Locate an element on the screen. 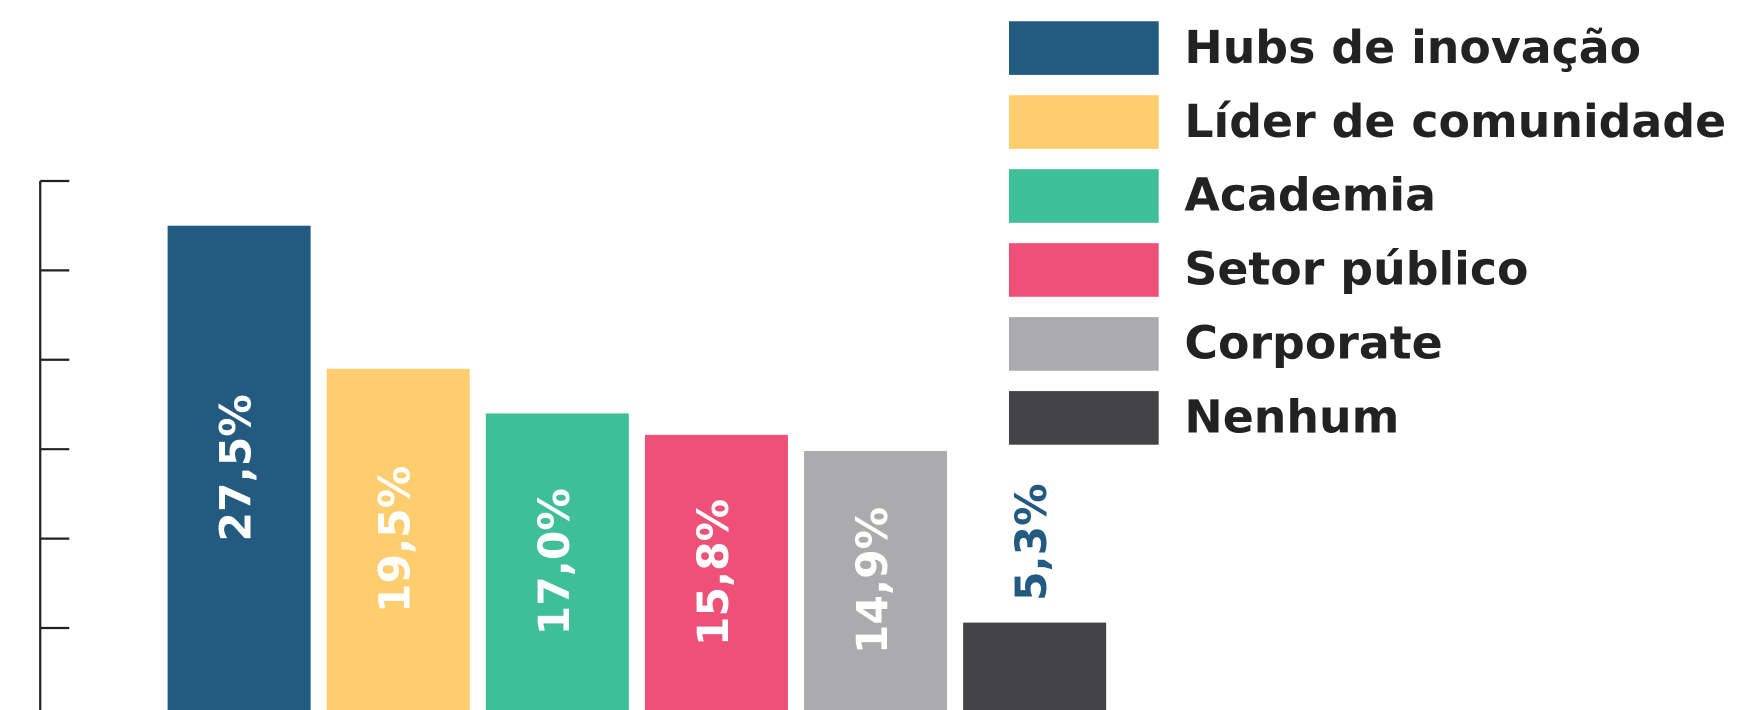 This screenshot has height=710, width=1752. value-label: 17,0% is located at coordinates (555, 561).